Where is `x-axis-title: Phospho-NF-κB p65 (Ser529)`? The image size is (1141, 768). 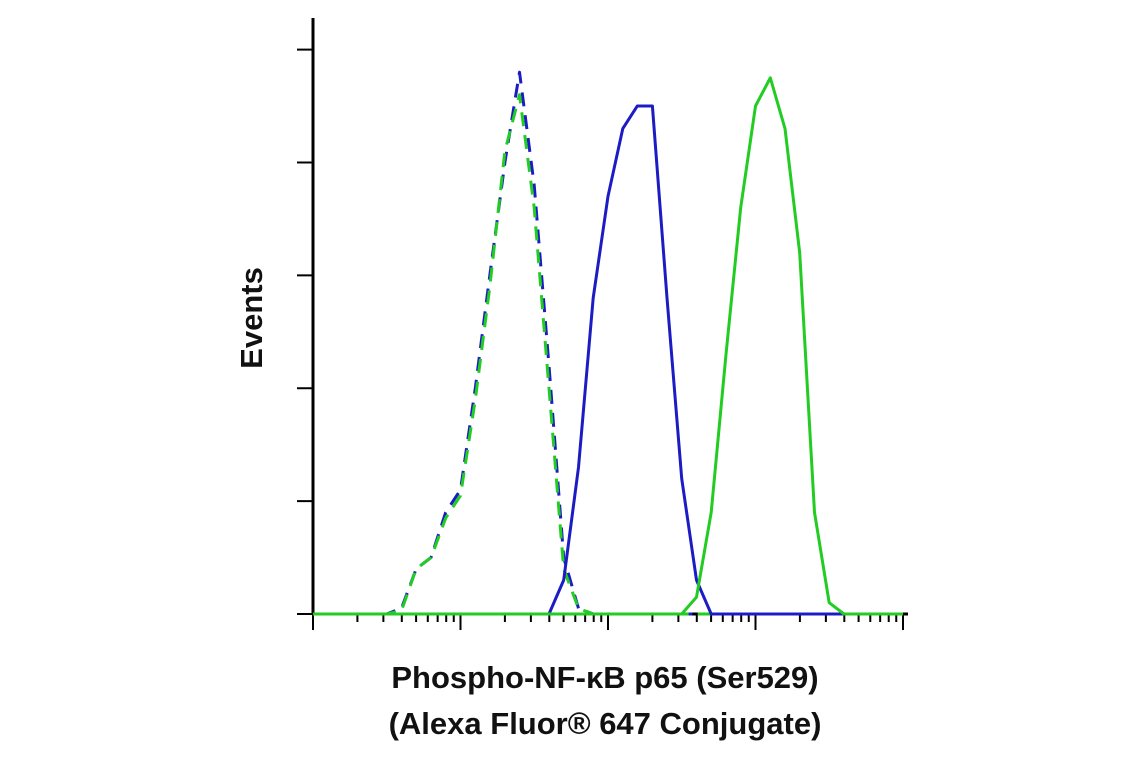 x-axis-title: Phospho-NF-κB p65 (Ser529) is located at coordinates (604, 677).